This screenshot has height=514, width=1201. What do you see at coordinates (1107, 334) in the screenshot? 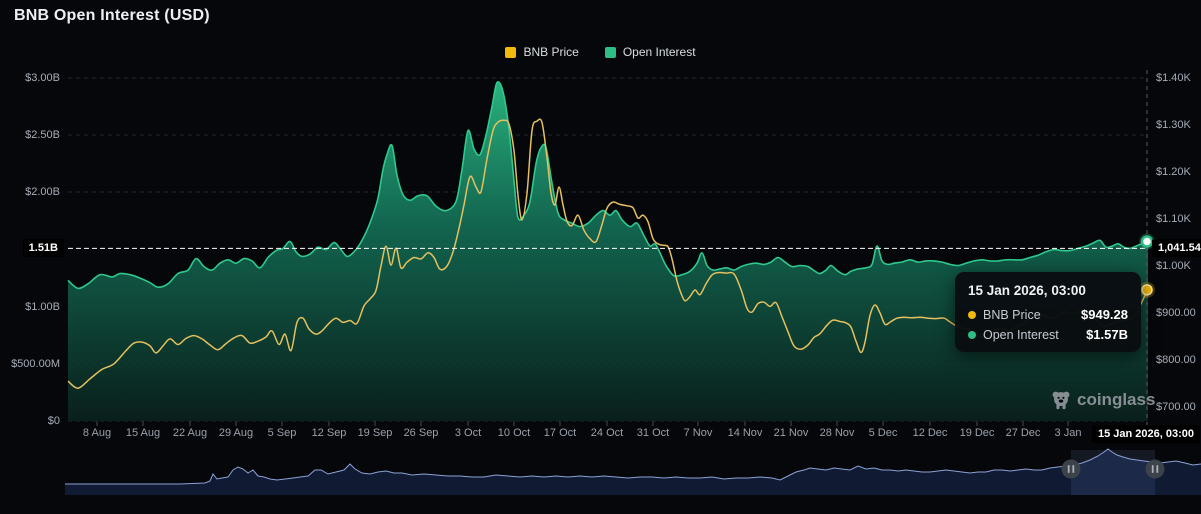
I see `tooltip-value: $1.57B` at bounding box center [1107, 334].